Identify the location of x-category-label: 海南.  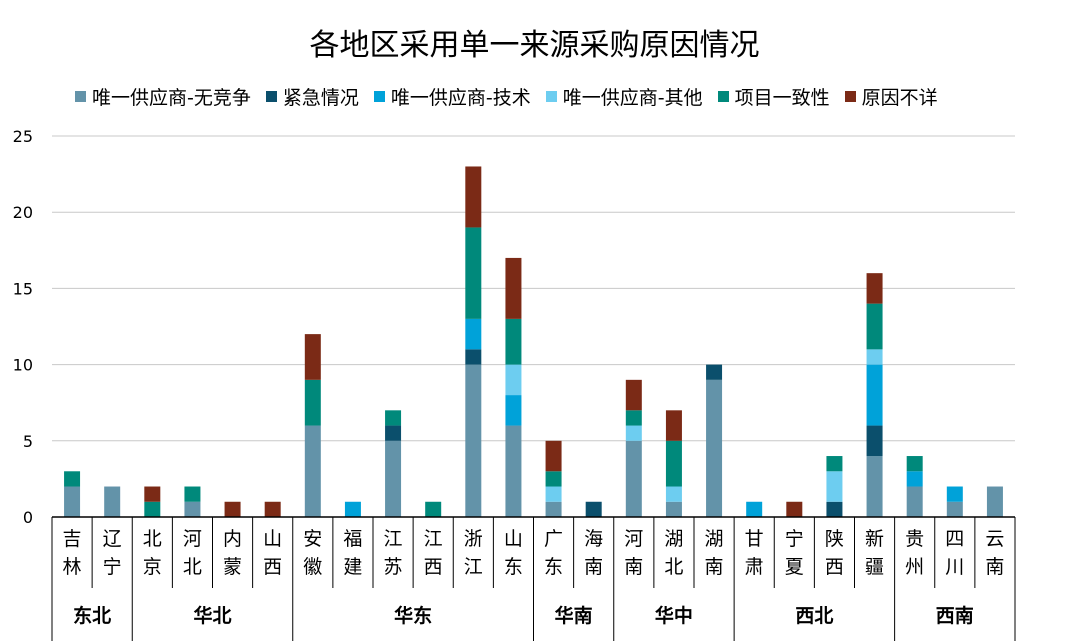
(593, 553).